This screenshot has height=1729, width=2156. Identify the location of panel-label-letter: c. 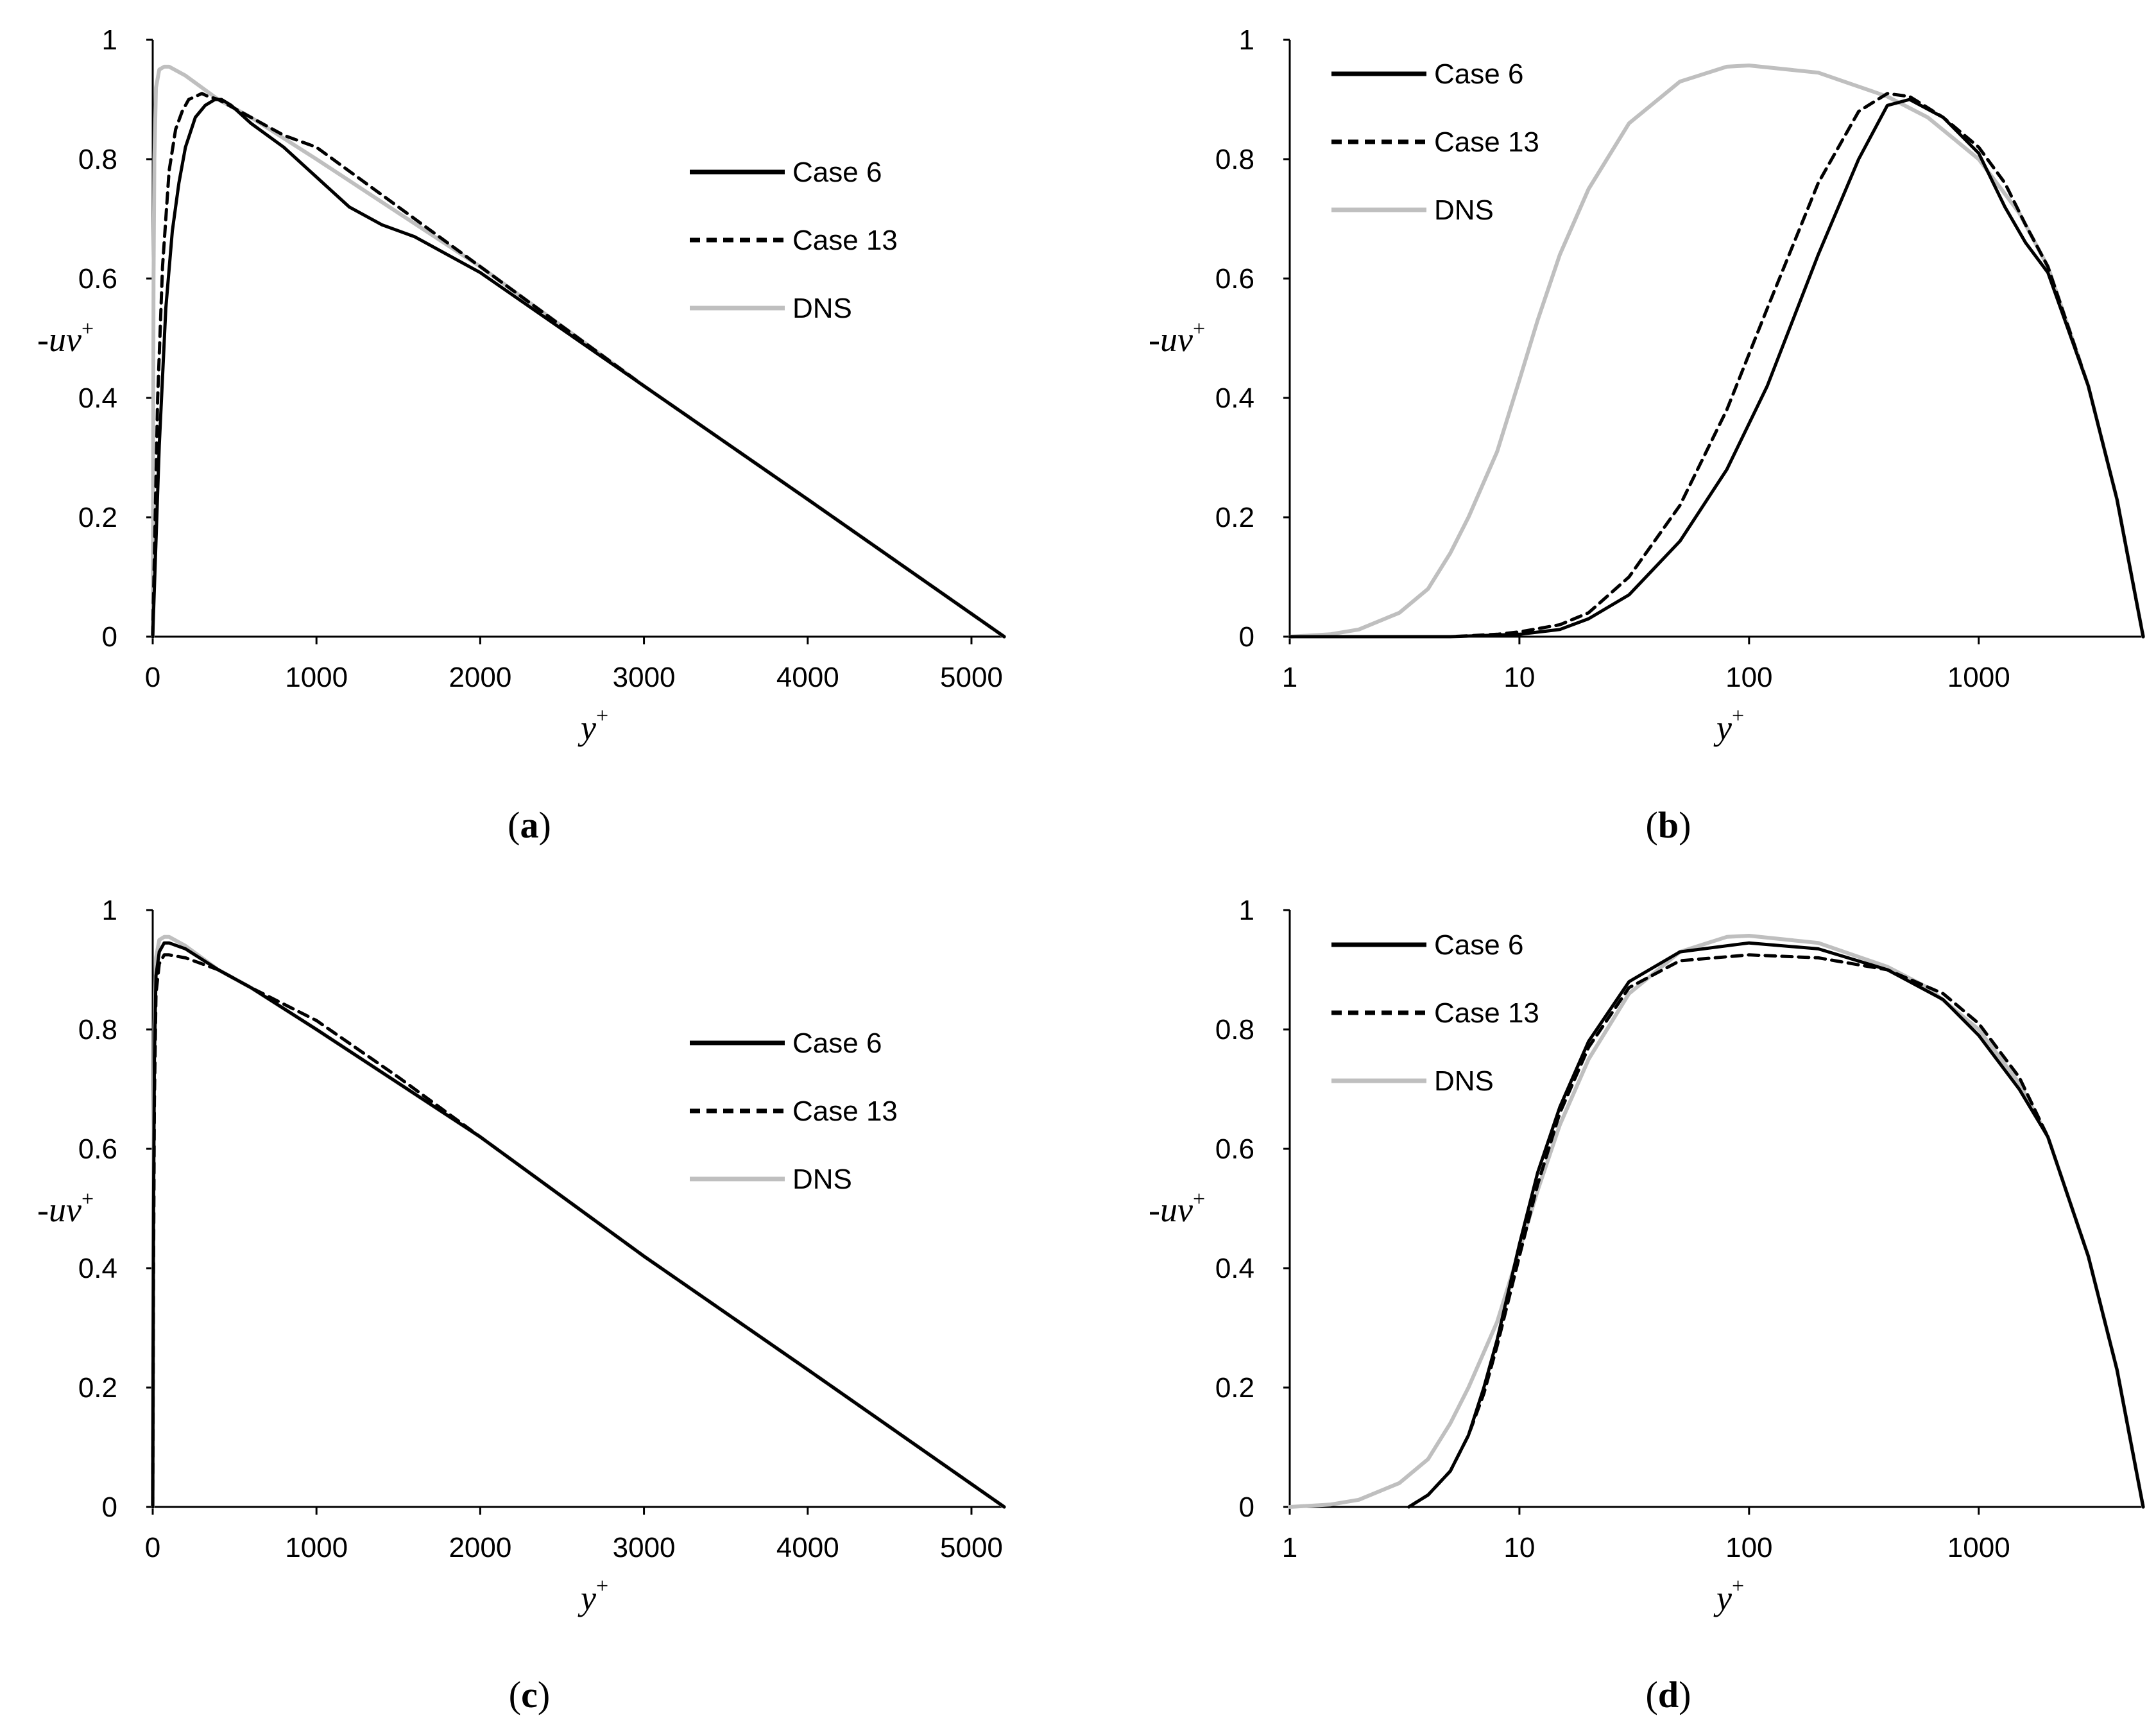
(529, 1695).